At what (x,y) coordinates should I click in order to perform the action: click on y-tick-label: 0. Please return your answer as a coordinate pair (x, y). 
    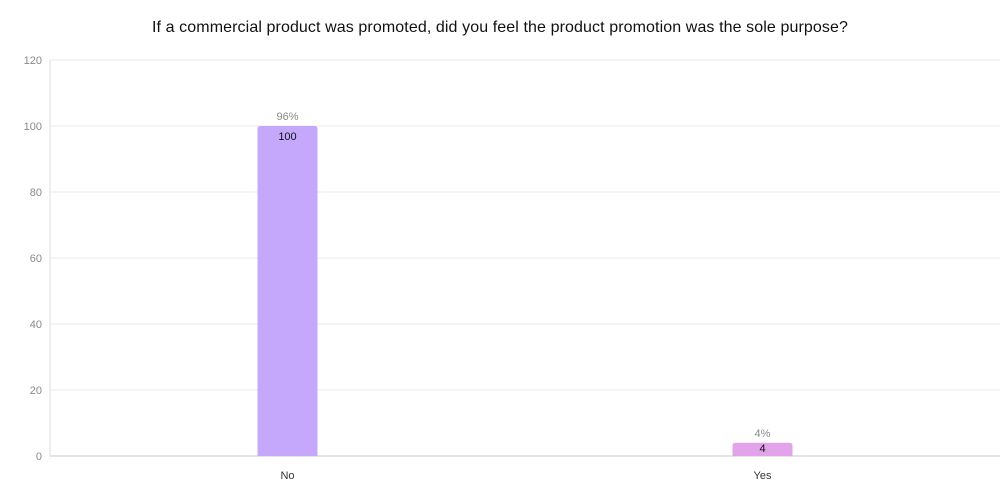
    Looking at the image, I should click on (39, 457).